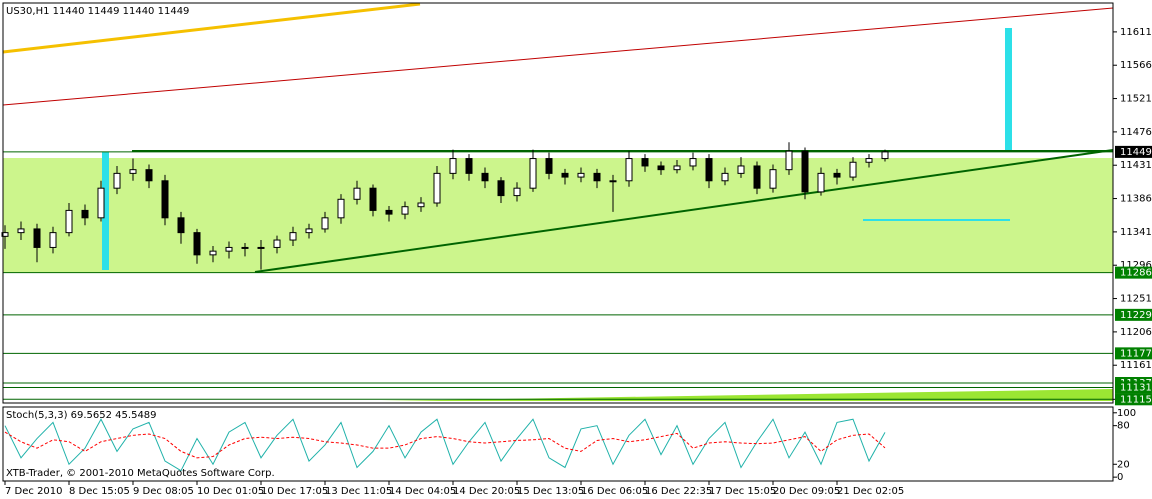 Image resolution: width=1152 pixels, height=499 pixels. Describe the element at coordinates (550, 491) in the screenshot. I see `x-tick-label: 15 Dec 13:05` at that location.